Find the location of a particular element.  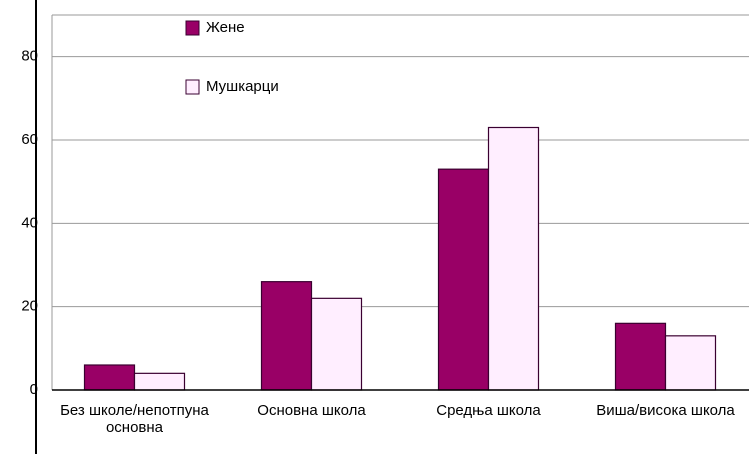

y-tick-label: 80 is located at coordinates (29, 56).